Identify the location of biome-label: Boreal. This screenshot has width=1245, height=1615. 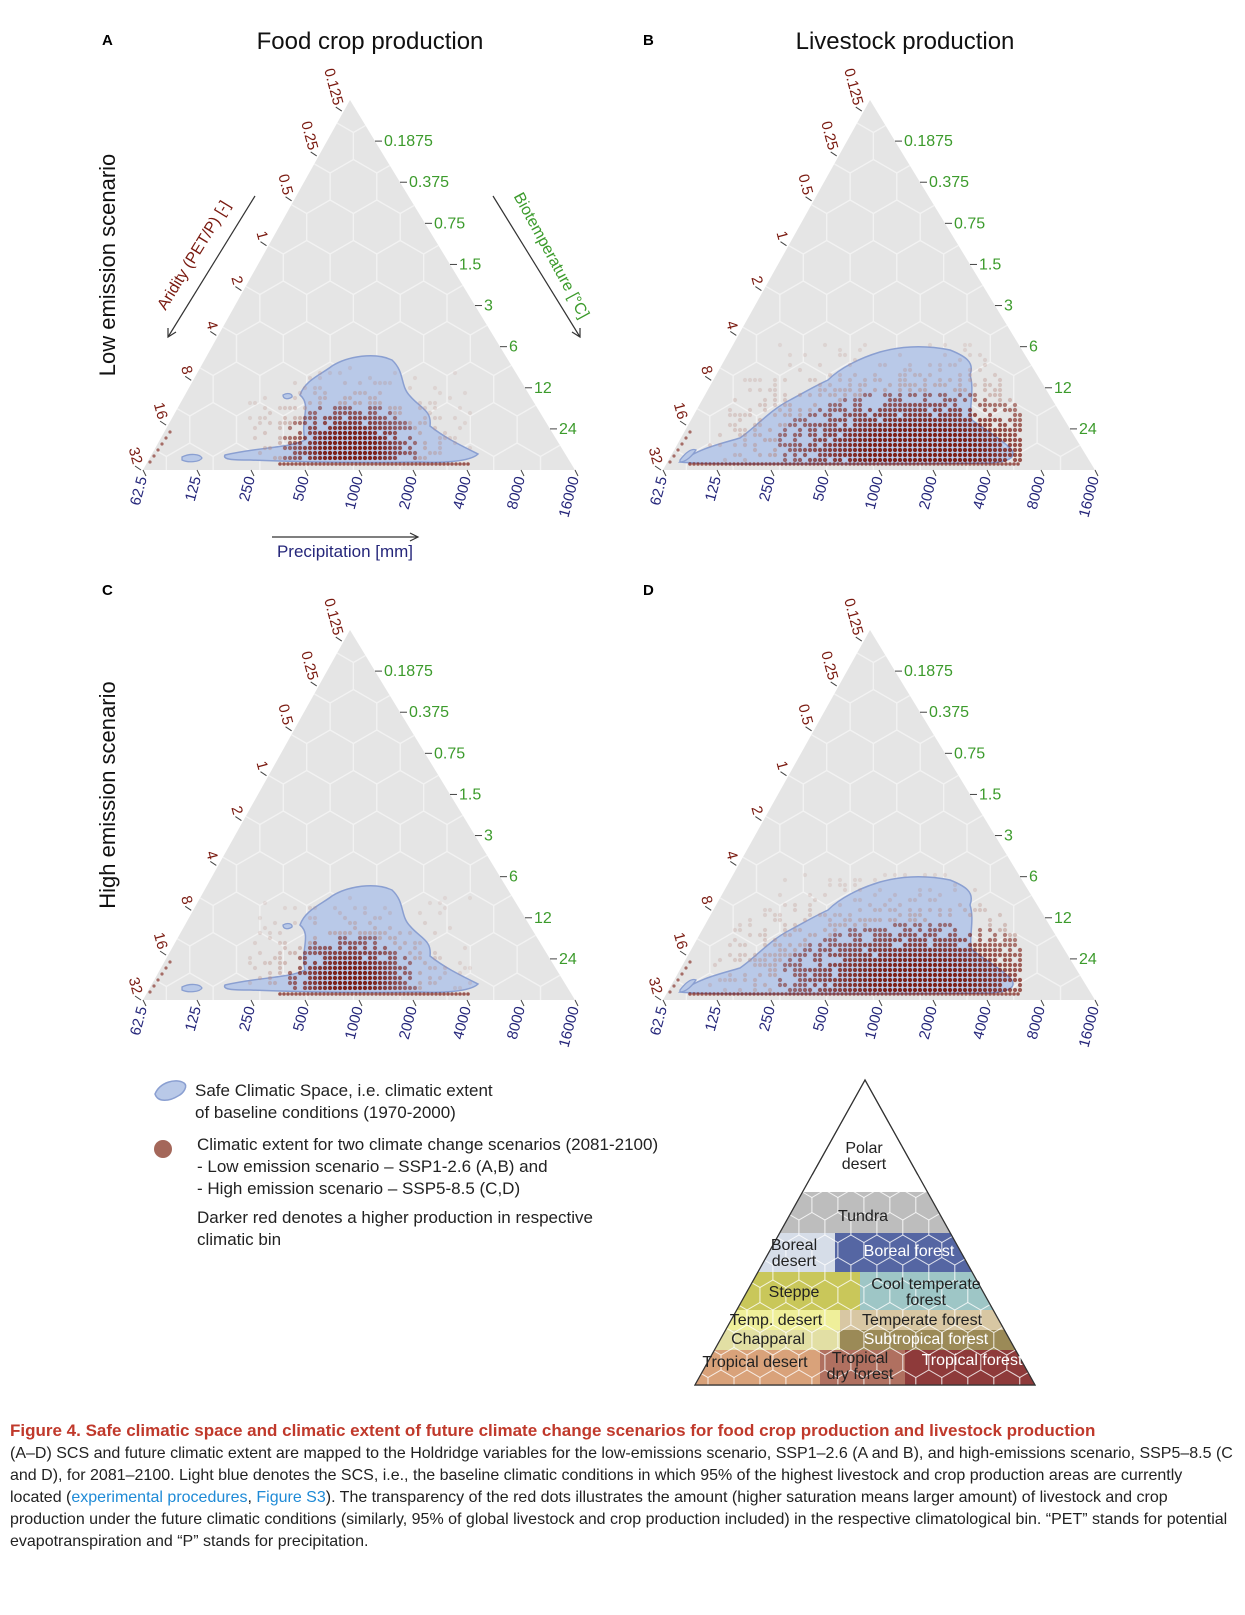
(794, 1245).